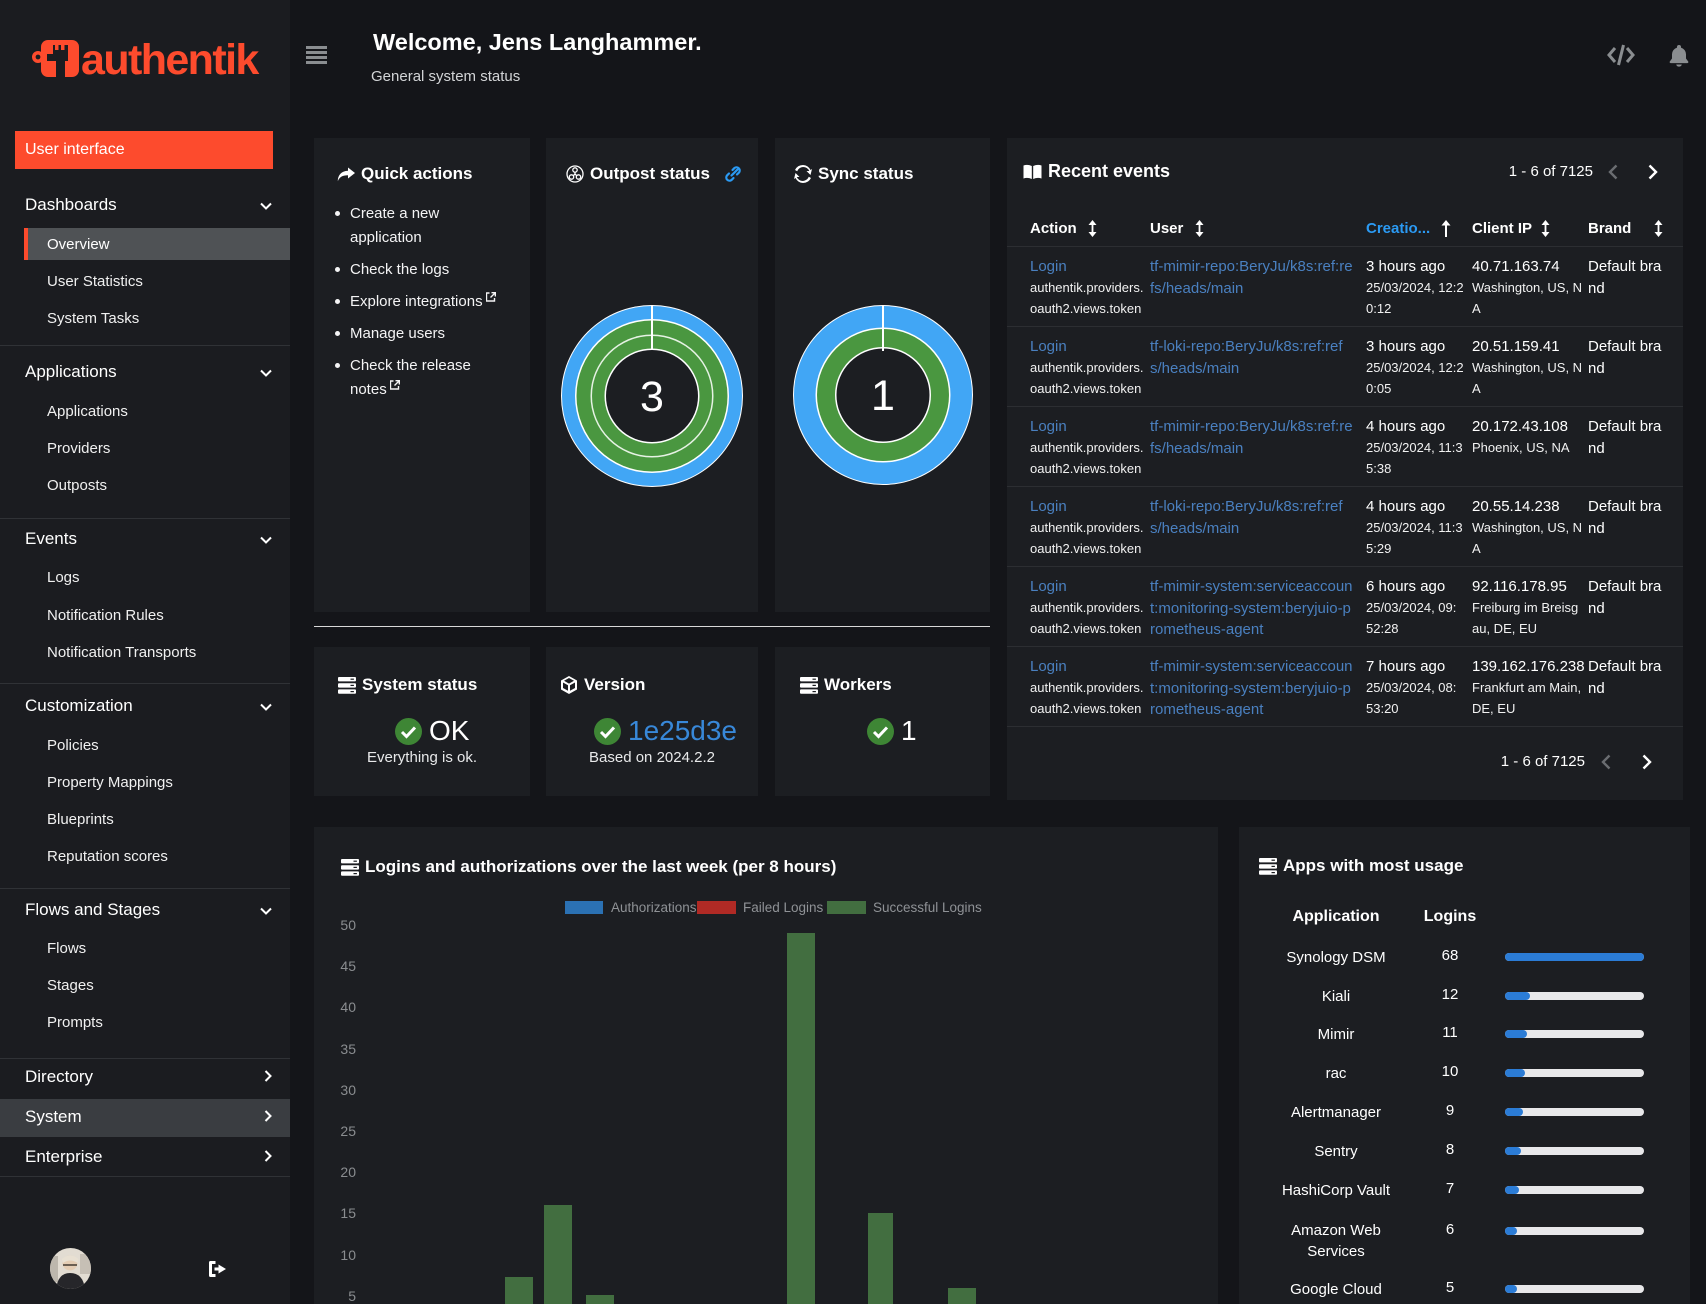  I want to click on svg-text: authentik, so click(170, 59).